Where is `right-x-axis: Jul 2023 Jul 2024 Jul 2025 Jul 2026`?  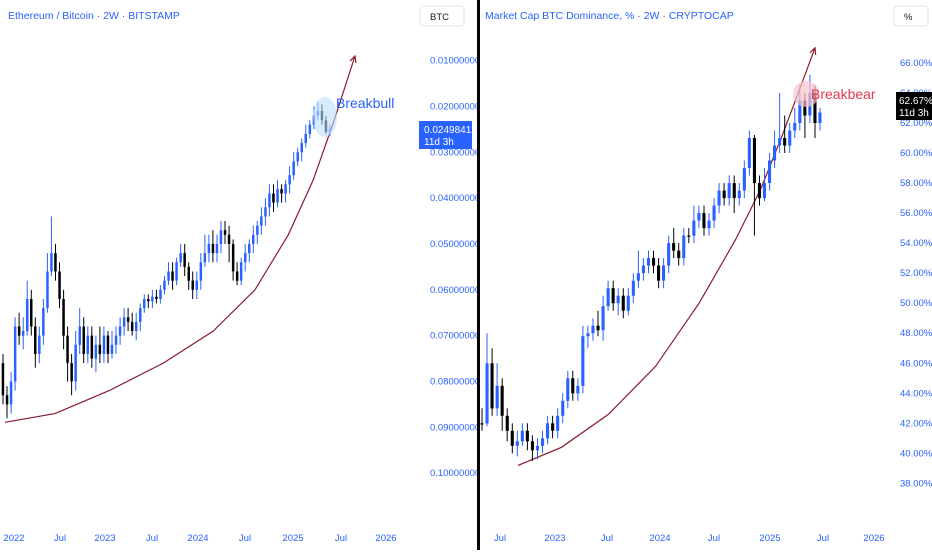 right-x-axis: Jul 2023 Jul 2024 Jul 2025 Jul 2026 is located at coordinates (689, 538).